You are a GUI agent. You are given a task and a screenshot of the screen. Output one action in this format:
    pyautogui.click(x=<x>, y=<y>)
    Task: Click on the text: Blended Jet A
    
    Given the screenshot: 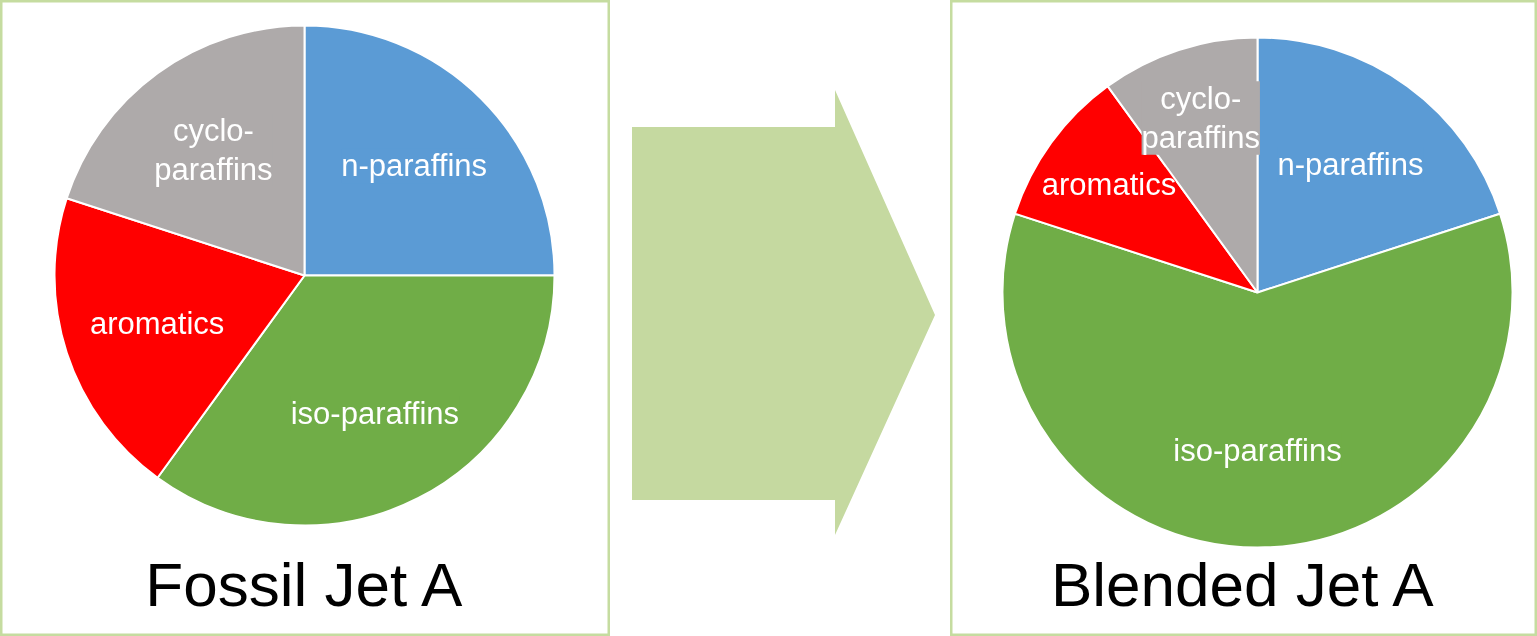 What is the action you would take?
    pyautogui.click(x=1242, y=584)
    